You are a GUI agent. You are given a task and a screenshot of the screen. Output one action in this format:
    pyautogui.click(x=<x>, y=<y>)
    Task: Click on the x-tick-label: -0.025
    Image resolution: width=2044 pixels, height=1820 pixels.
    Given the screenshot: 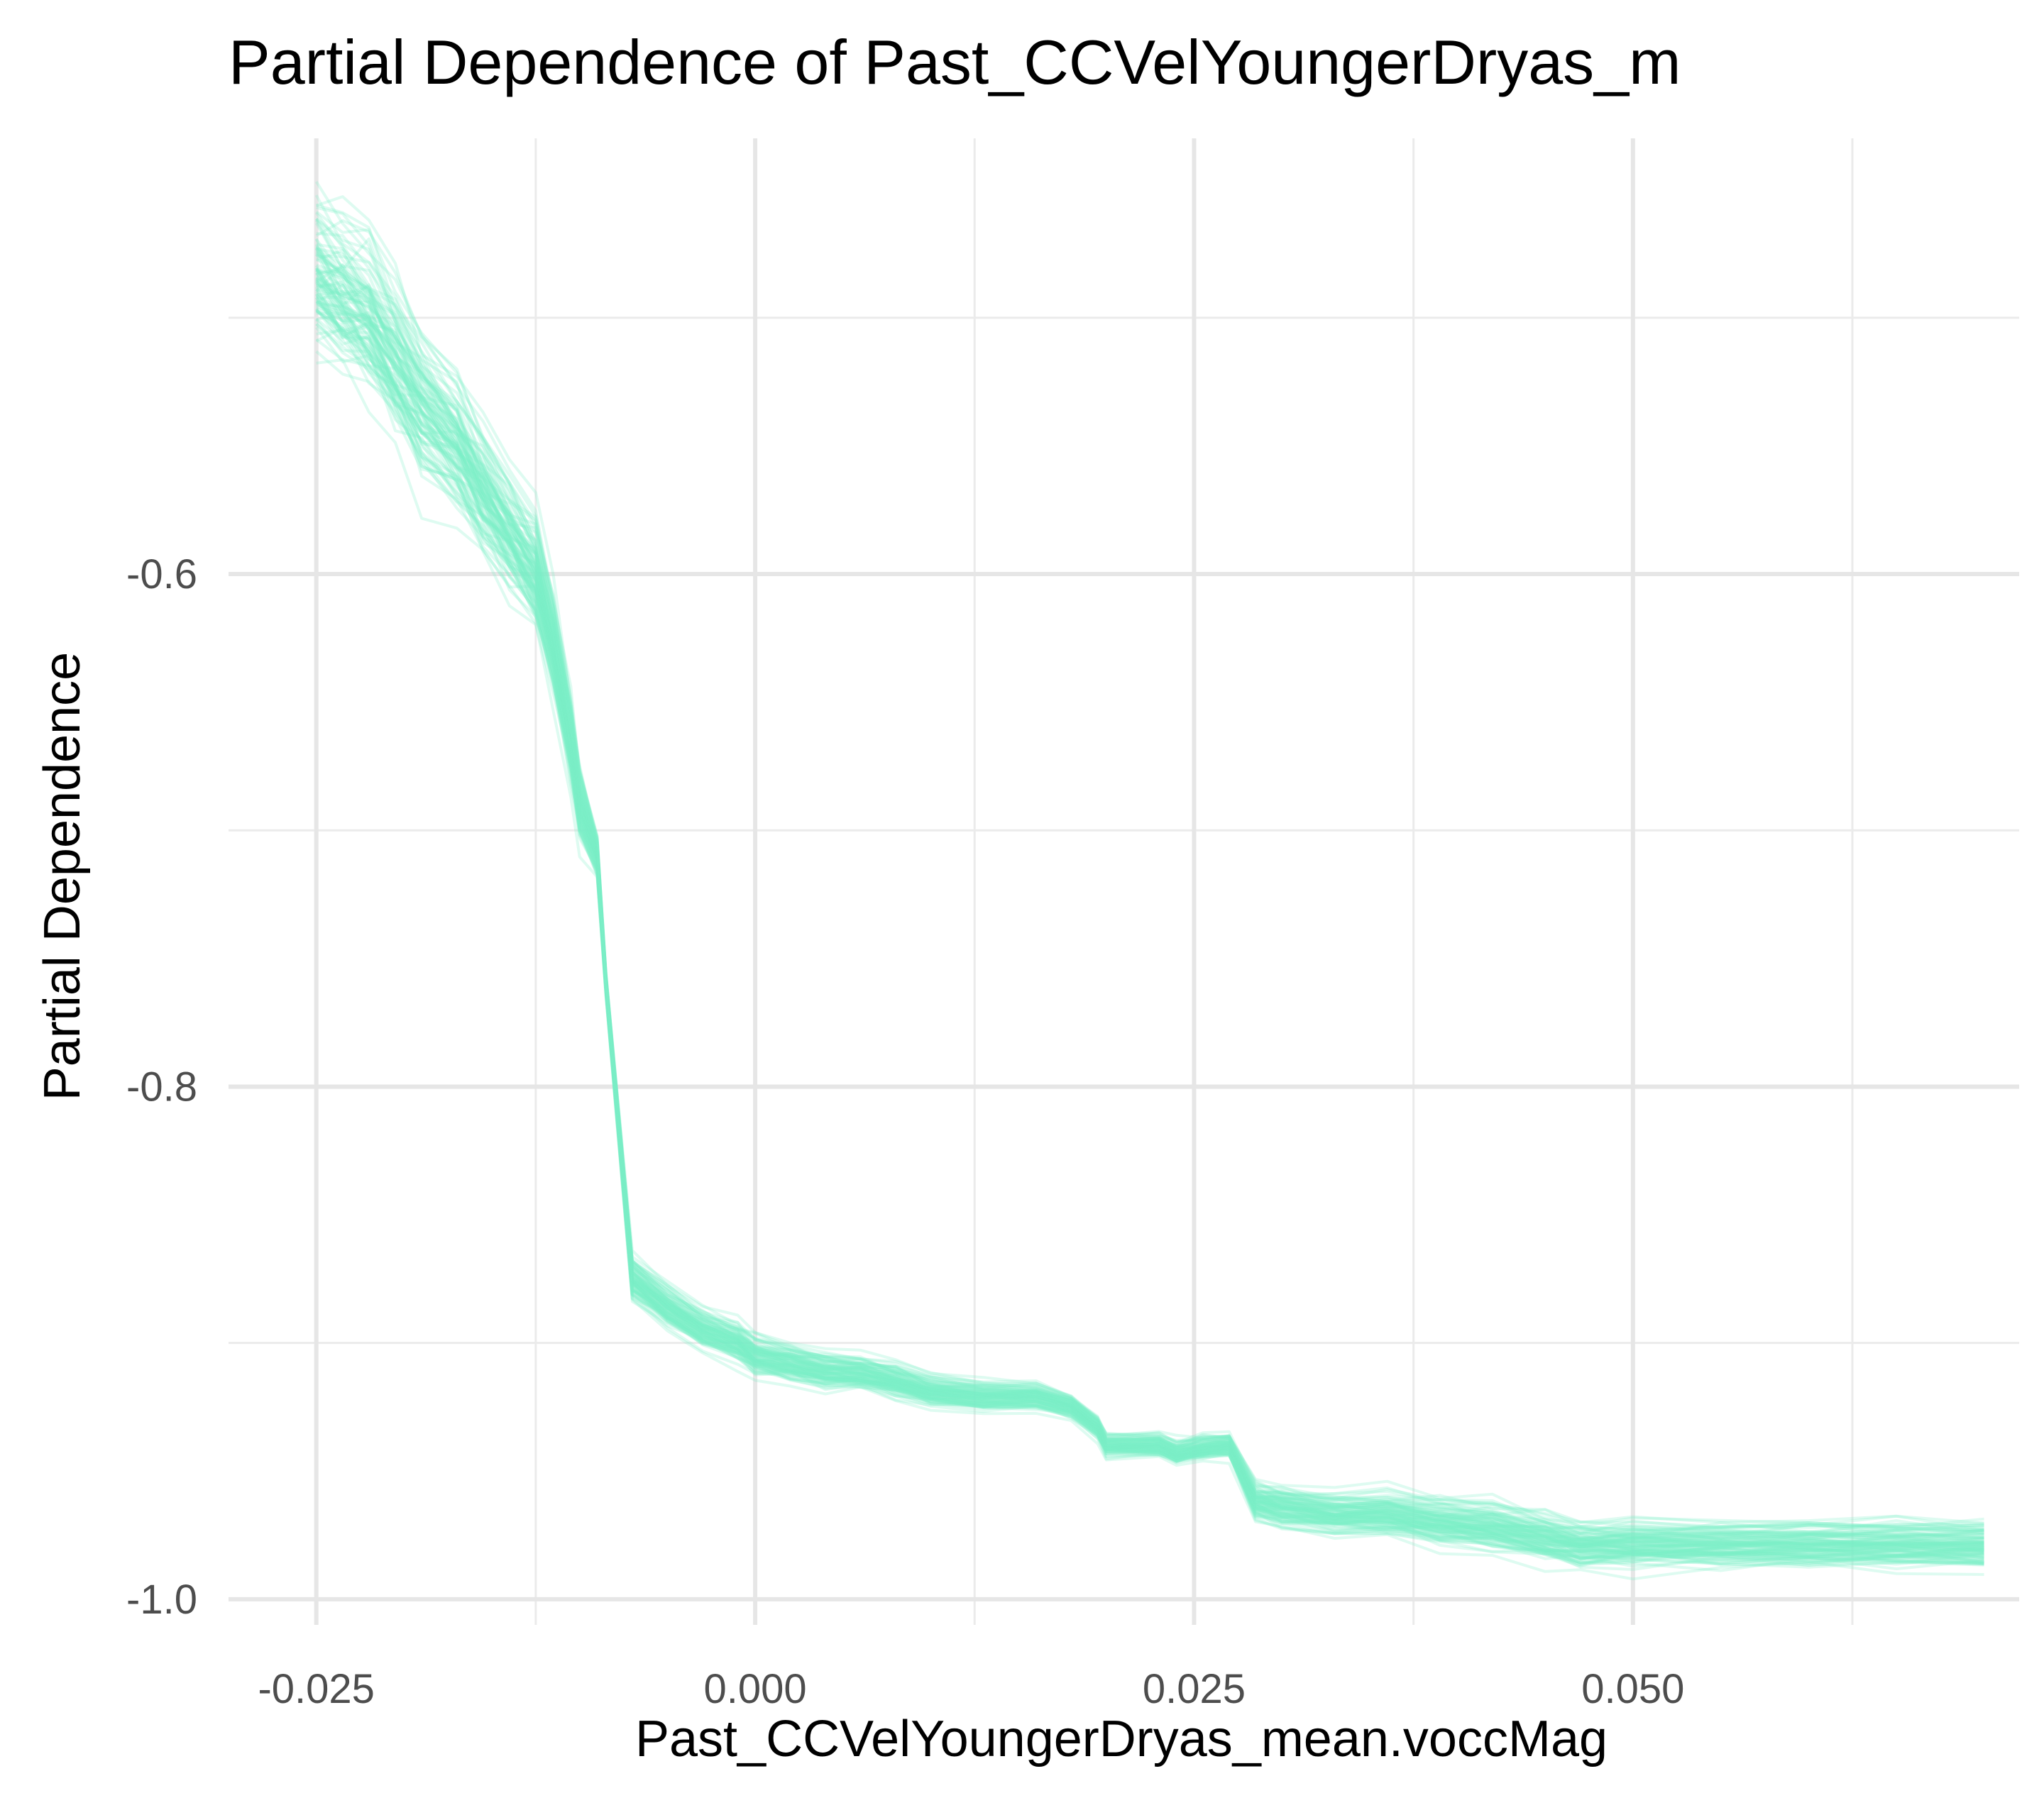 What is the action you would take?
    pyautogui.click(x=316, y=1689)
    